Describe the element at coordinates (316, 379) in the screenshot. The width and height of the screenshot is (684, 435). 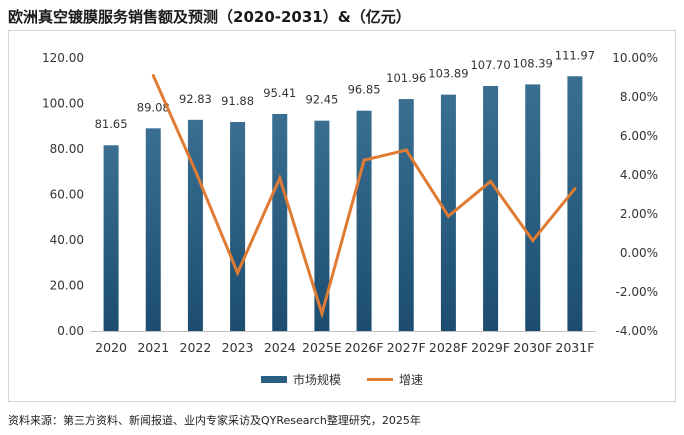
I see `legend-bar-label: 市场规模` at that location.